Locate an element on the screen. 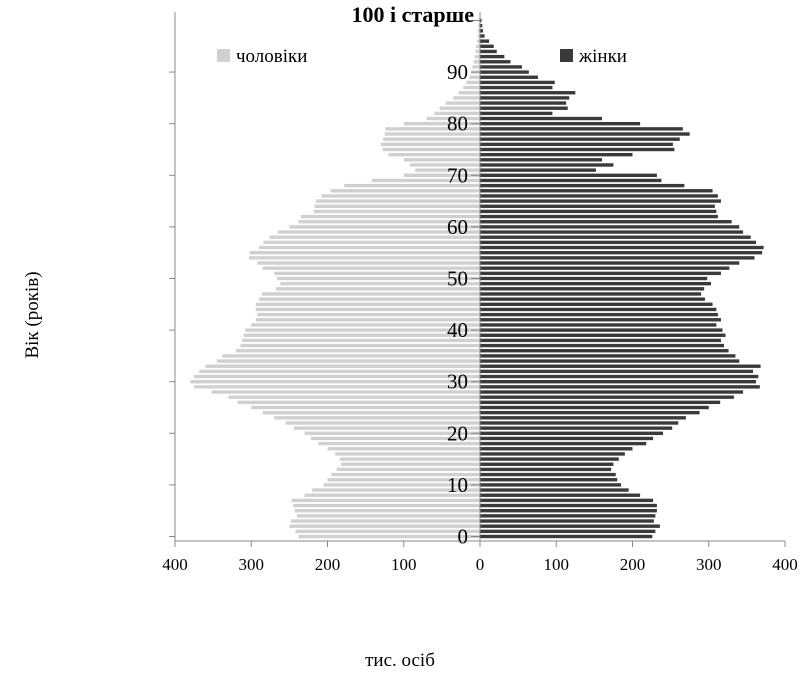 The image size is (801, 683). top-age-label: 100 і старше is located at coordinates (412, 14).